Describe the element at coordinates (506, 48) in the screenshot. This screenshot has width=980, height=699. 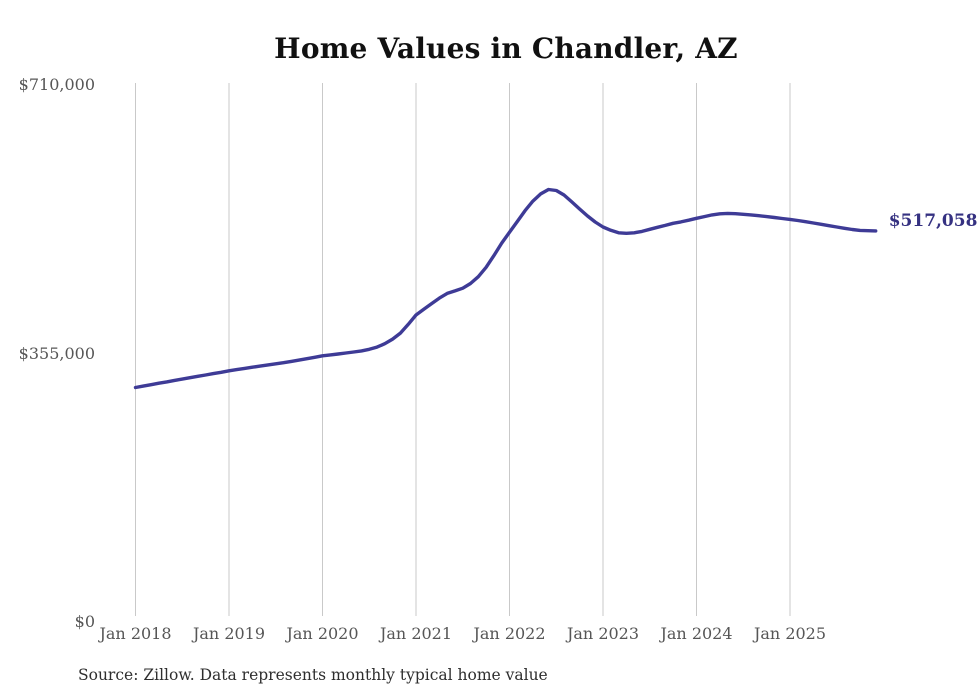
I see `chart-title: Home Values in Chandler, AZ` at that location.